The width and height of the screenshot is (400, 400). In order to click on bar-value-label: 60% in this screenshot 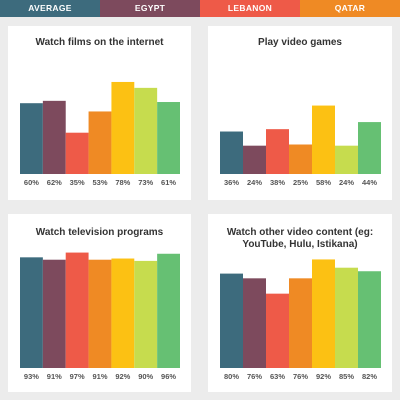, I will do `click(31, 182)`.